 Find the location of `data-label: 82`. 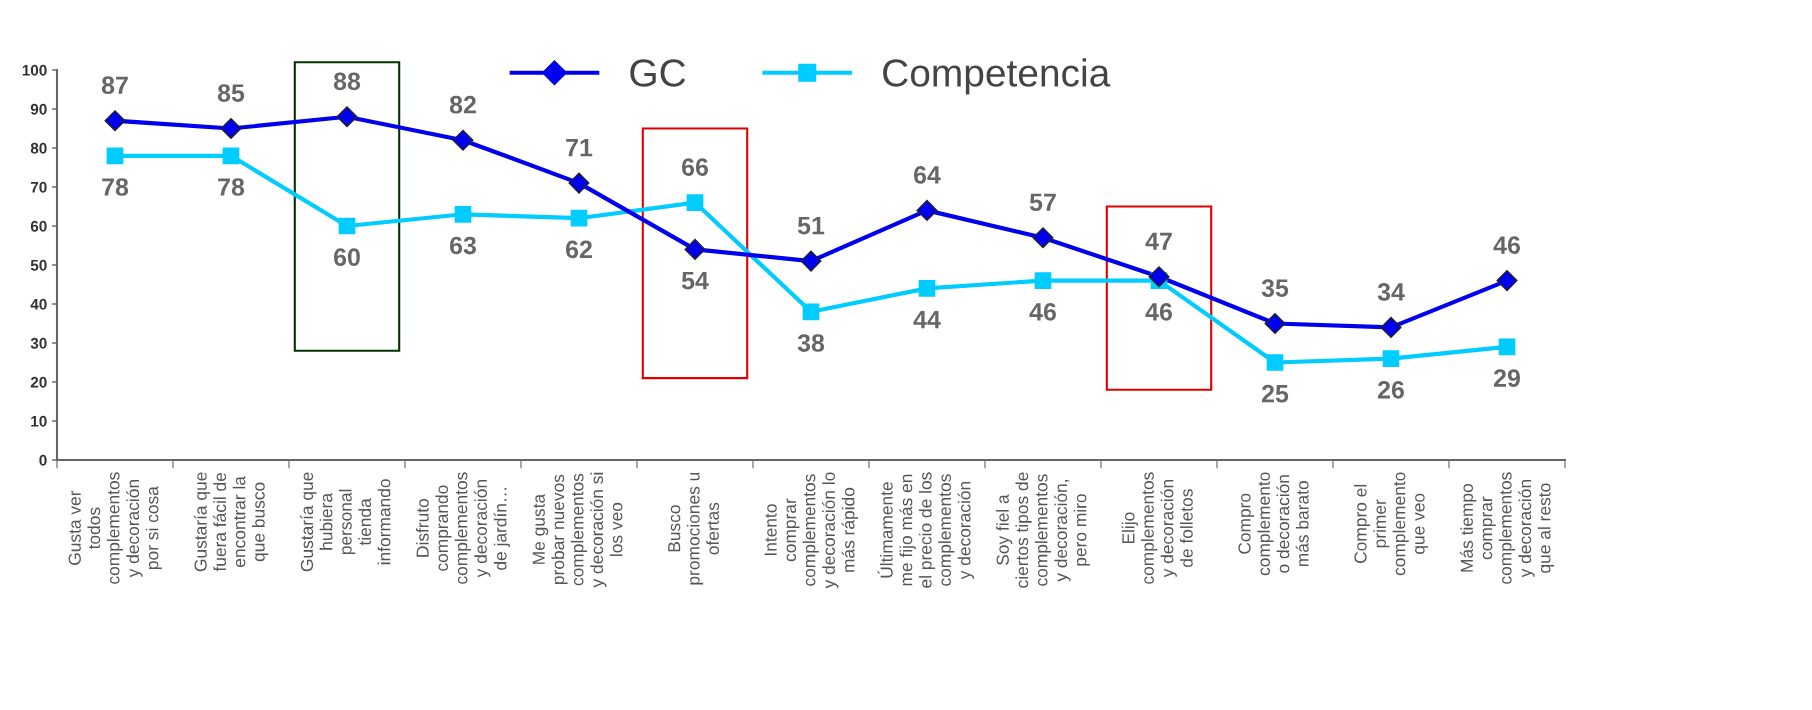

data-label: 82 is located at coordinates (462, 104).